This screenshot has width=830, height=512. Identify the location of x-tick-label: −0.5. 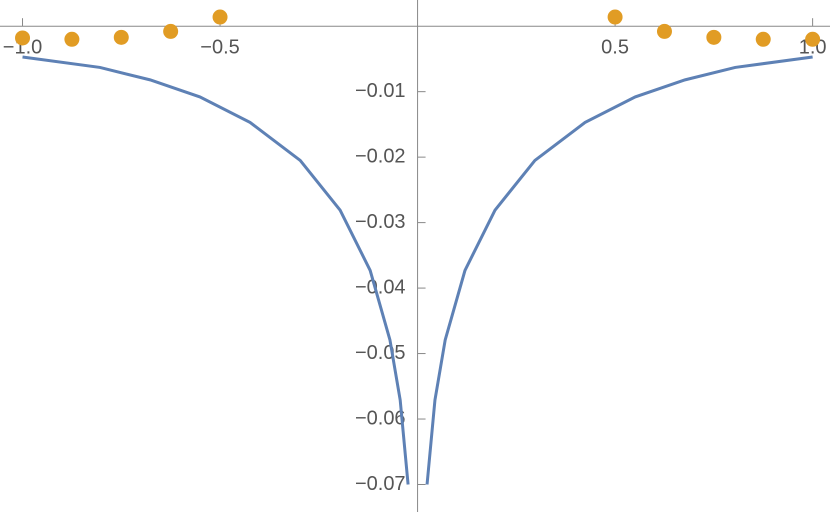
(219, 47).